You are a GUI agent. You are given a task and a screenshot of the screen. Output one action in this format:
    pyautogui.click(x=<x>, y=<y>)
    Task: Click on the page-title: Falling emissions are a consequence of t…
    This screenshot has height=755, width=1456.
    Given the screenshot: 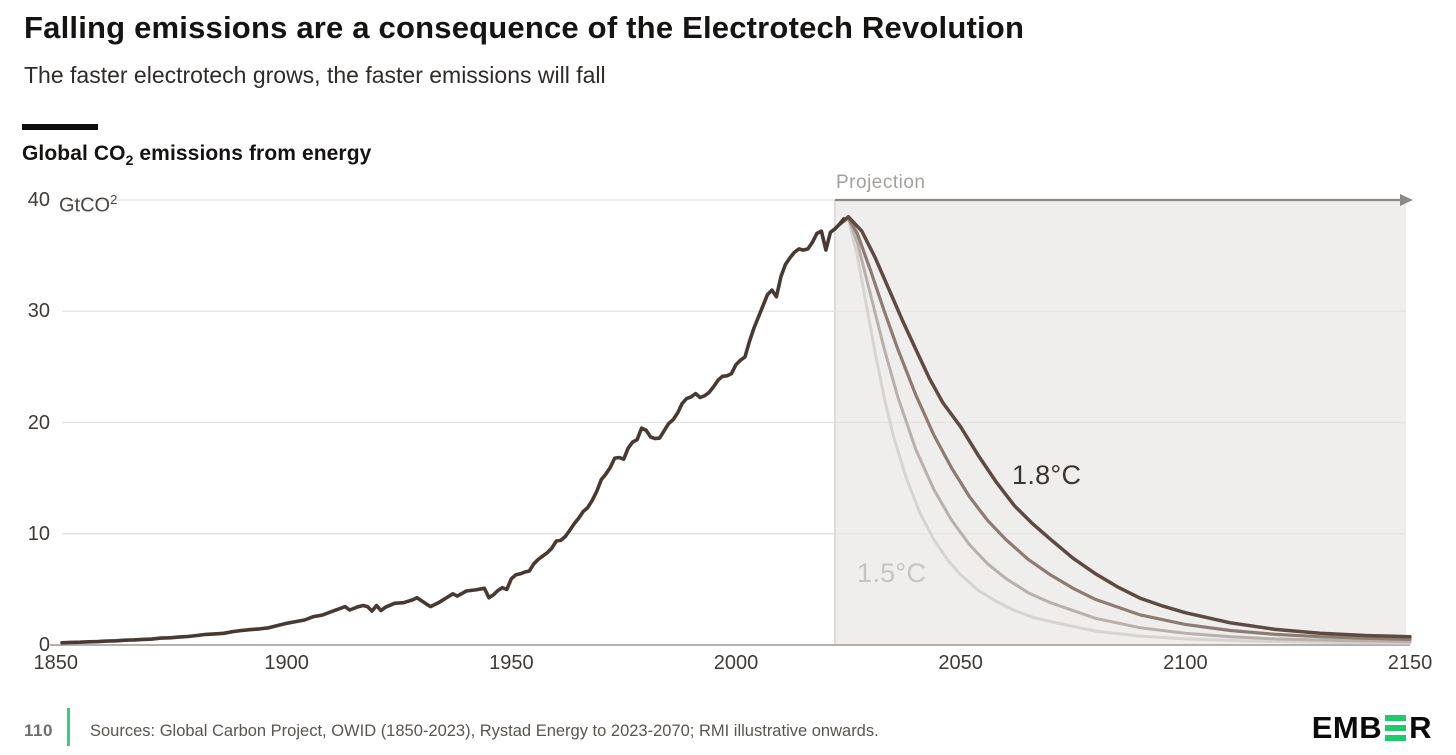 What is the action you would take?
    pyautogui.click(x=524, y=27)
    